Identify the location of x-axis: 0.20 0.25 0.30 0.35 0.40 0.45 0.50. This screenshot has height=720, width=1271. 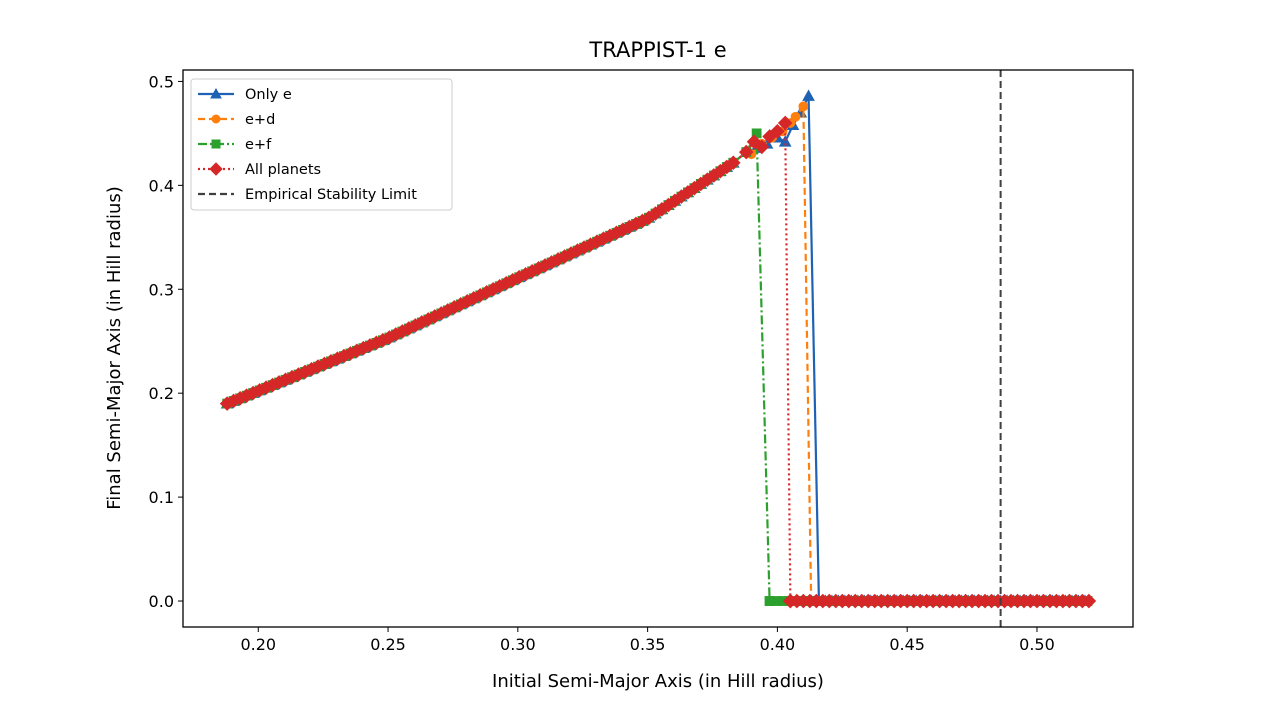
(647, 640).